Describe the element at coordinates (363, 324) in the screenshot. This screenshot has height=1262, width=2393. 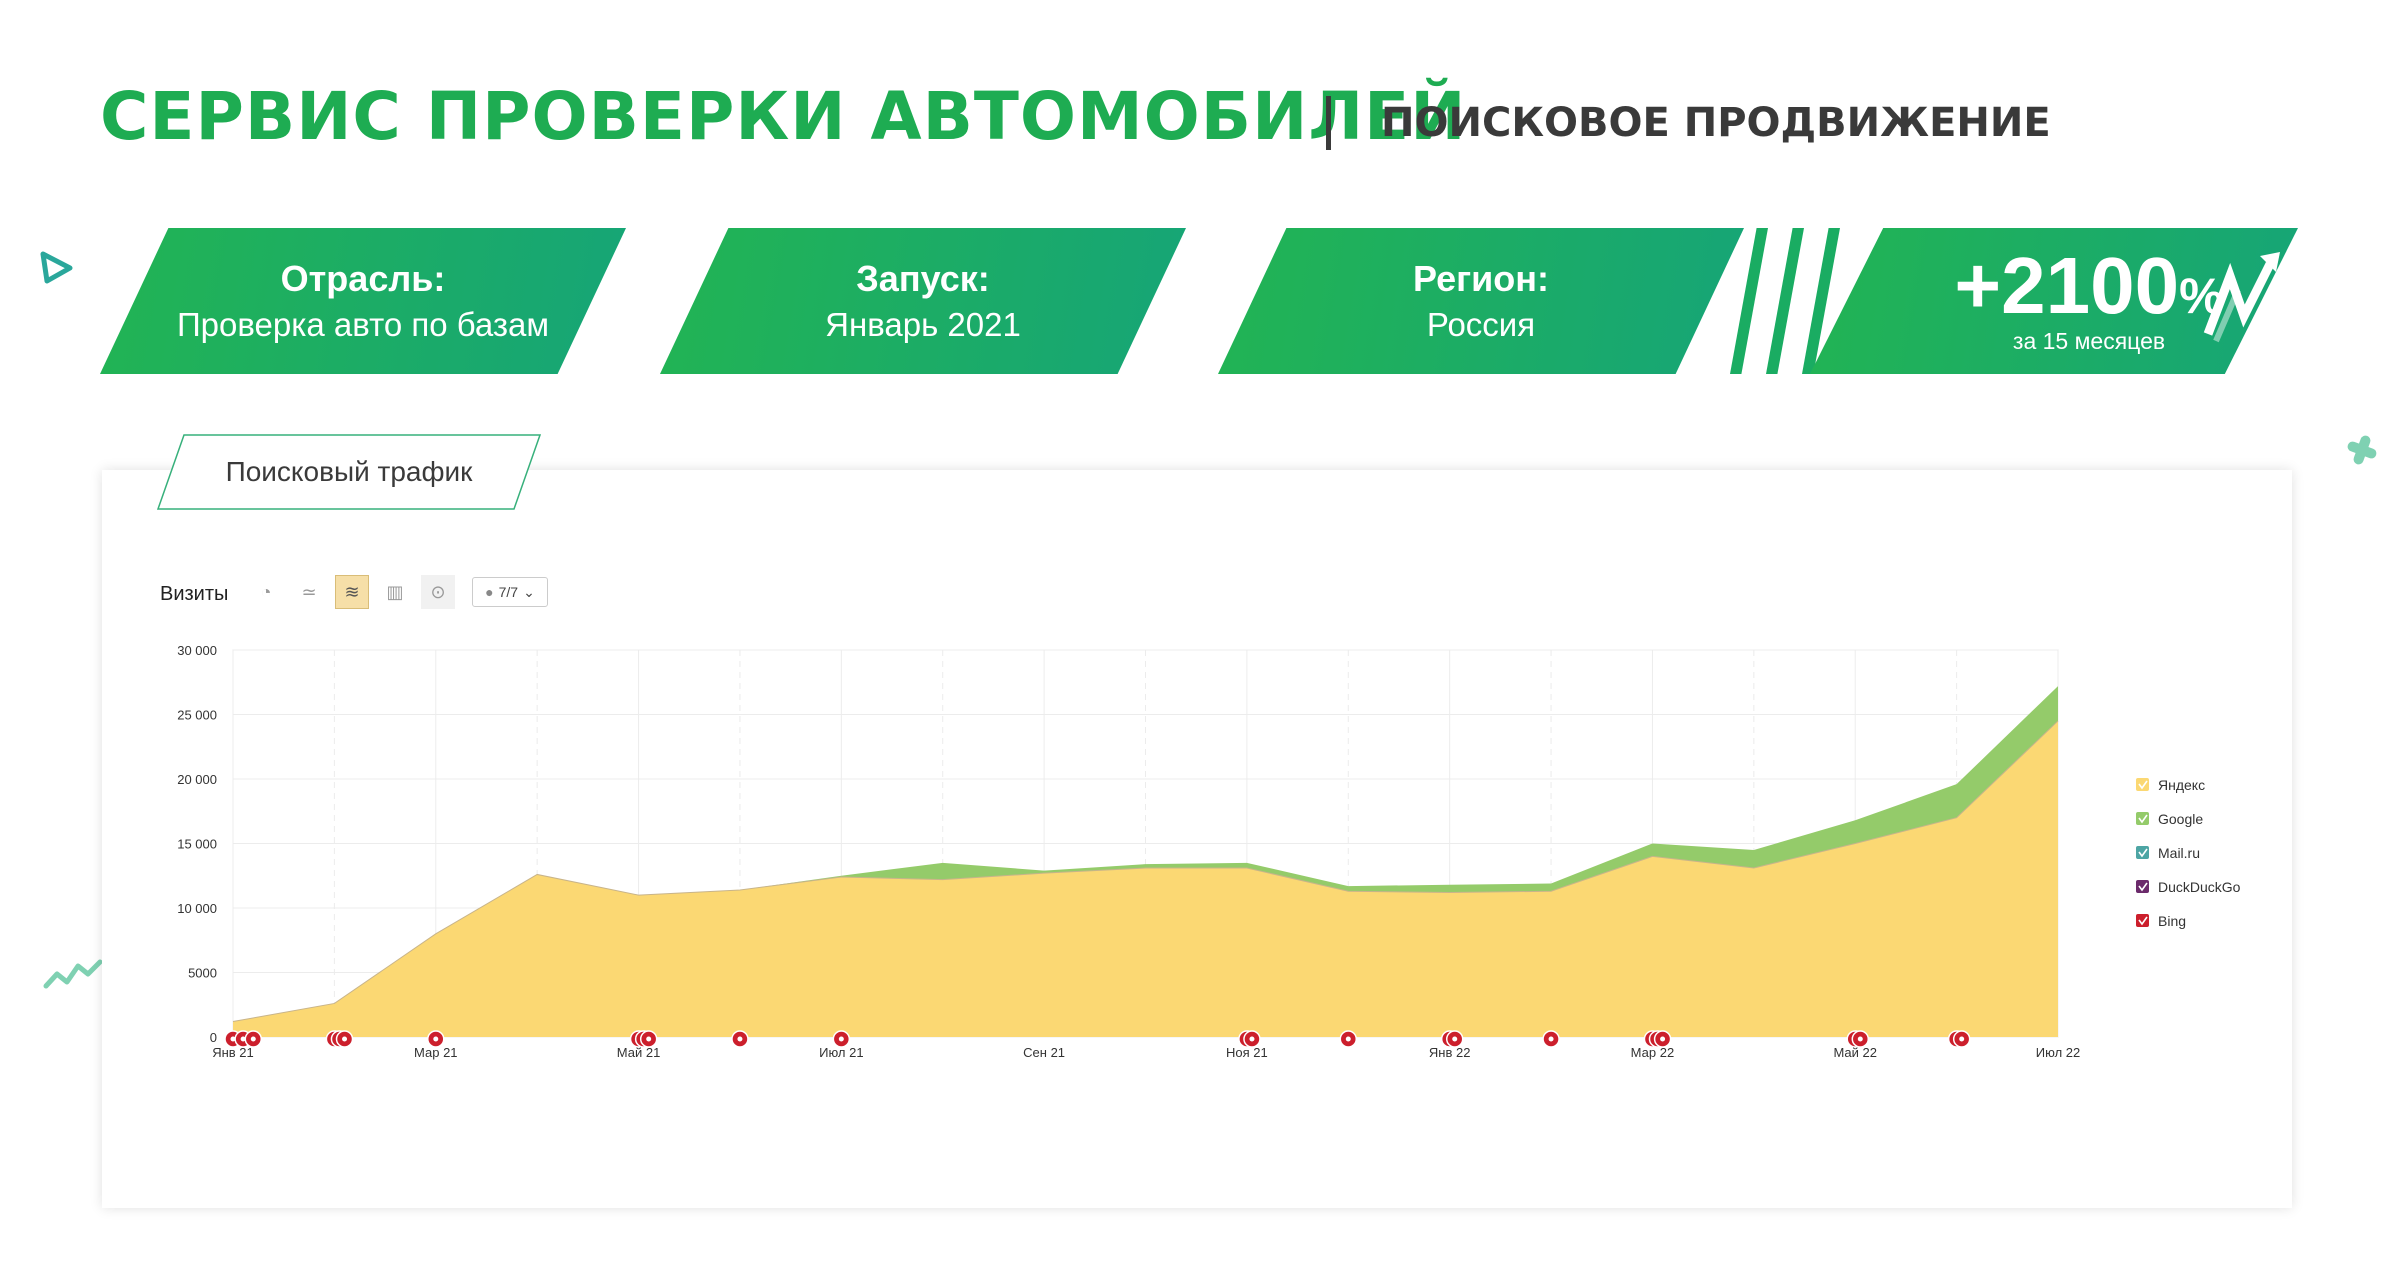
I see `industry-value: Проверка авто по базам` at that location.